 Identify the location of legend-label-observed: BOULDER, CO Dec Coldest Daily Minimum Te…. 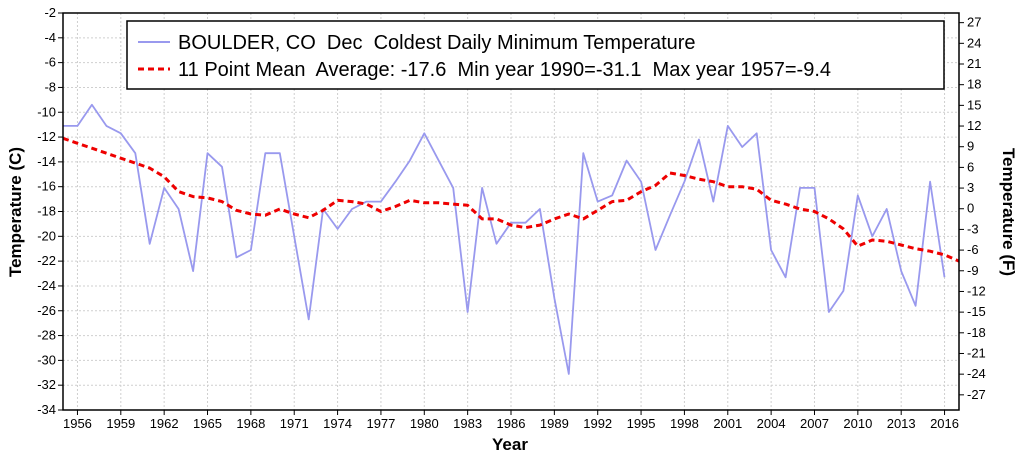
(437, 43).